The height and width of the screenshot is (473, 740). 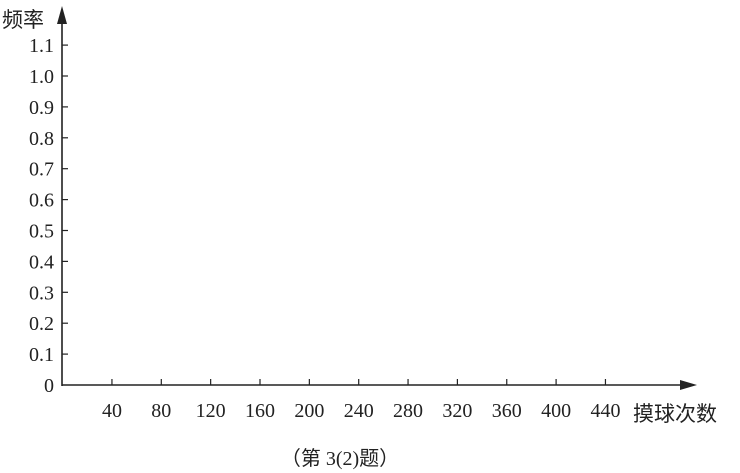 I want to click on y-tick-label: 0.7, so click(x=41, y=170).